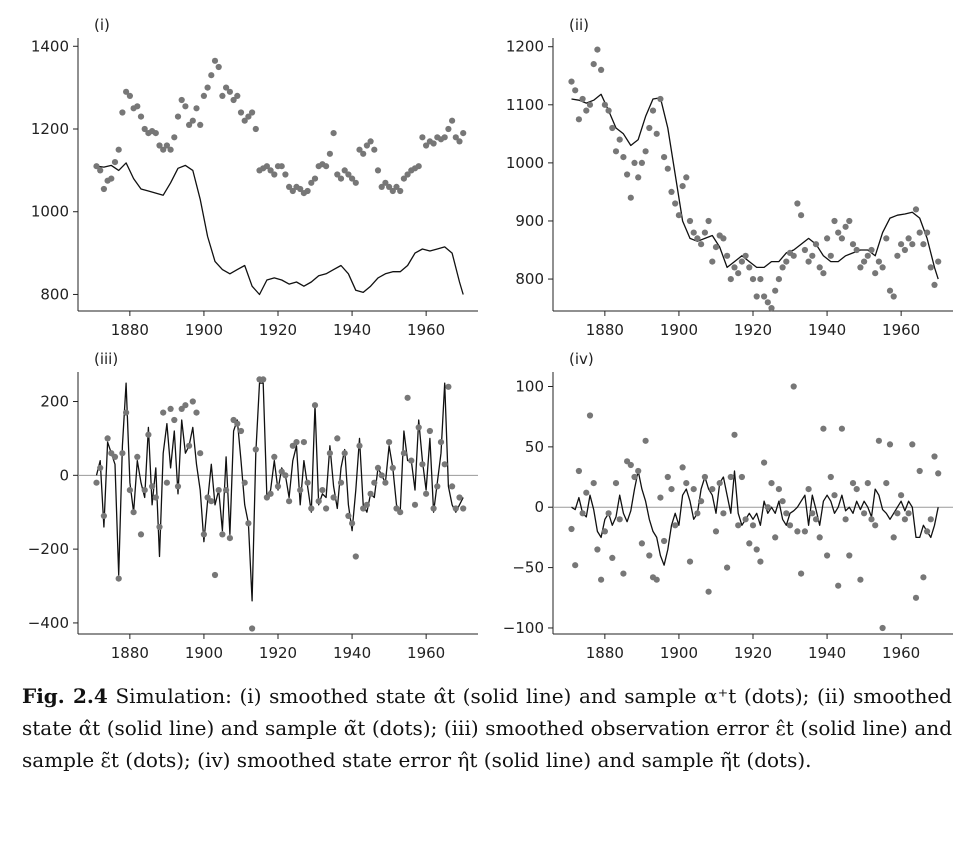  Describe the element at coordinates (50, 129) in the screenshot. I see `y-tick-label: 1200` at that location.